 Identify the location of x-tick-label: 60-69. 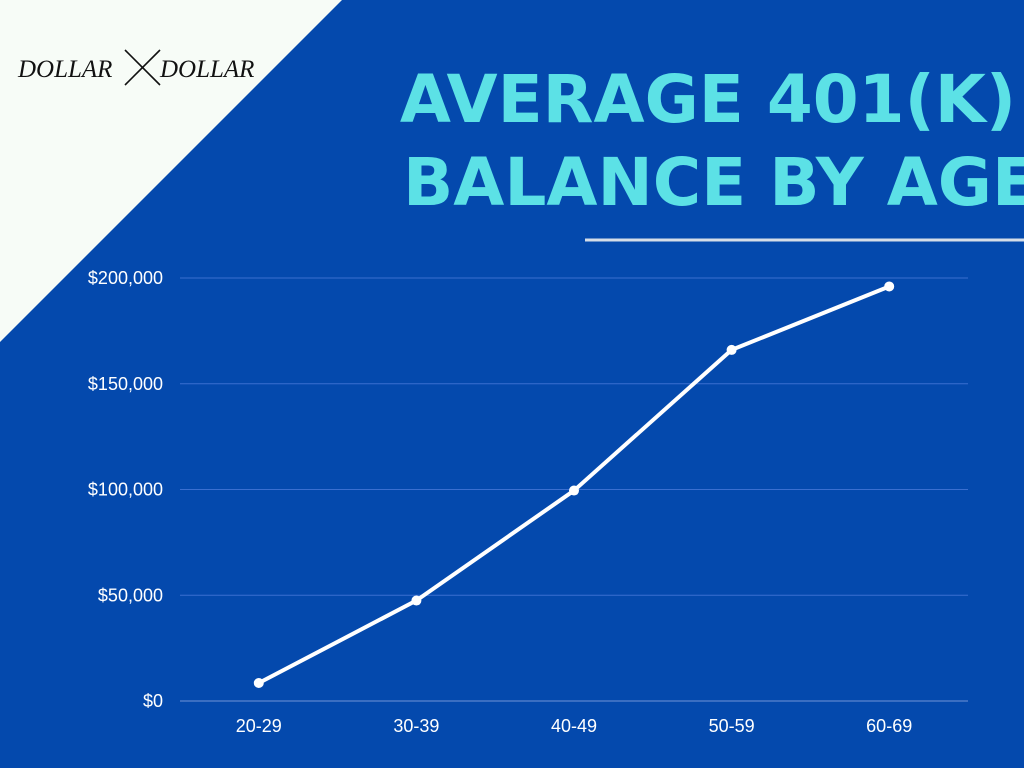
(889, 726).